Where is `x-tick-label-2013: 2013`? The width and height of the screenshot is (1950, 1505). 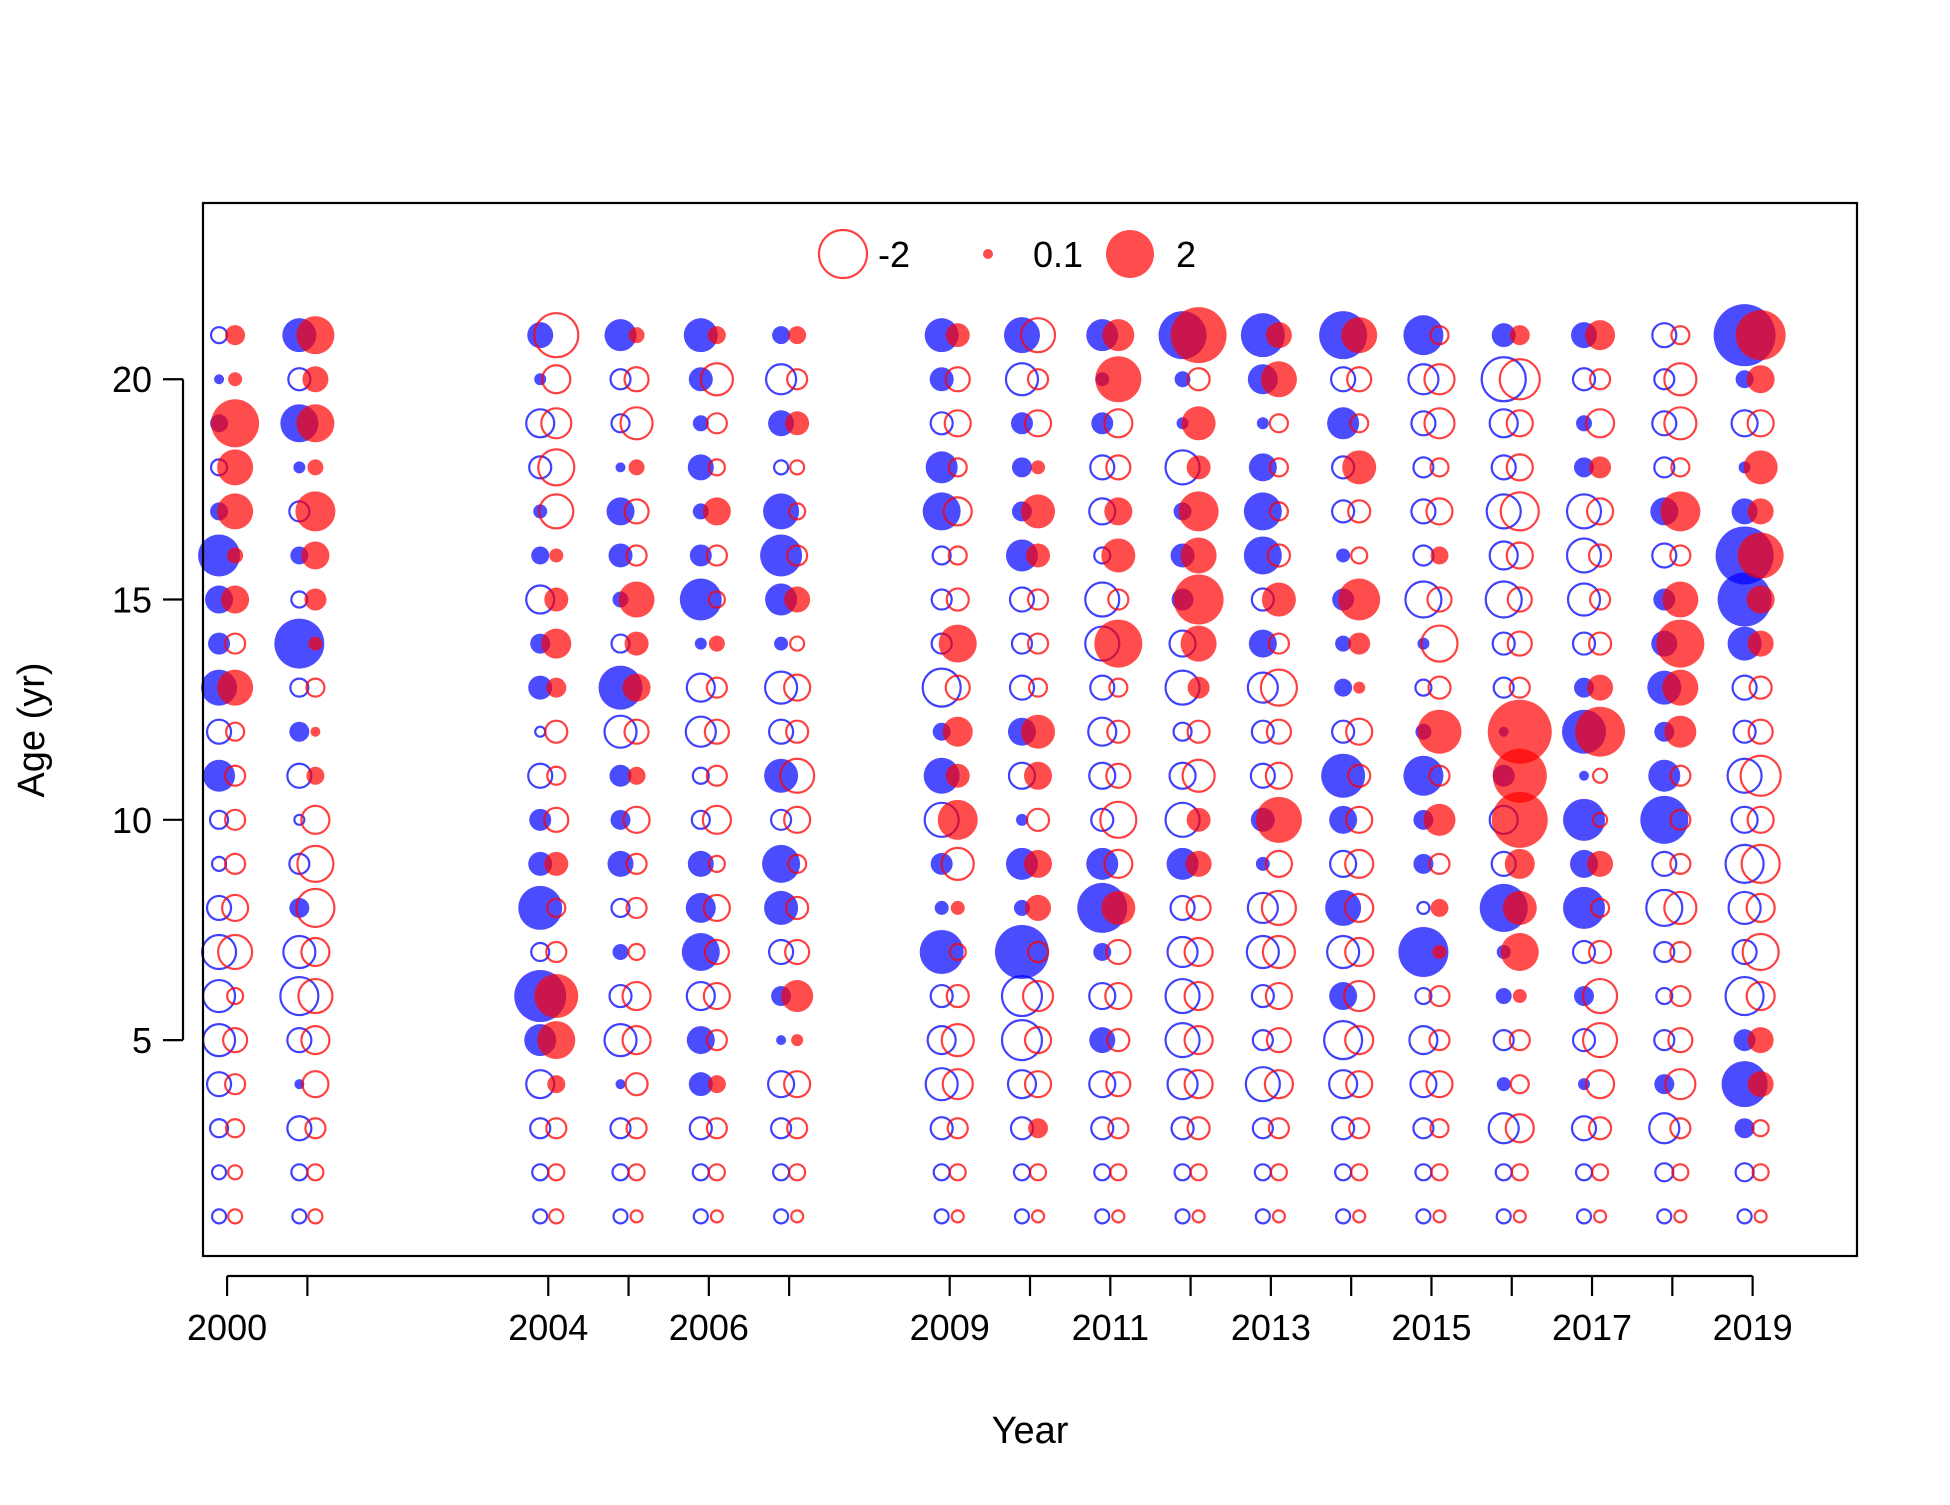 x-tick-label-2013: 2013 is located at coordinates (1271, 1327).